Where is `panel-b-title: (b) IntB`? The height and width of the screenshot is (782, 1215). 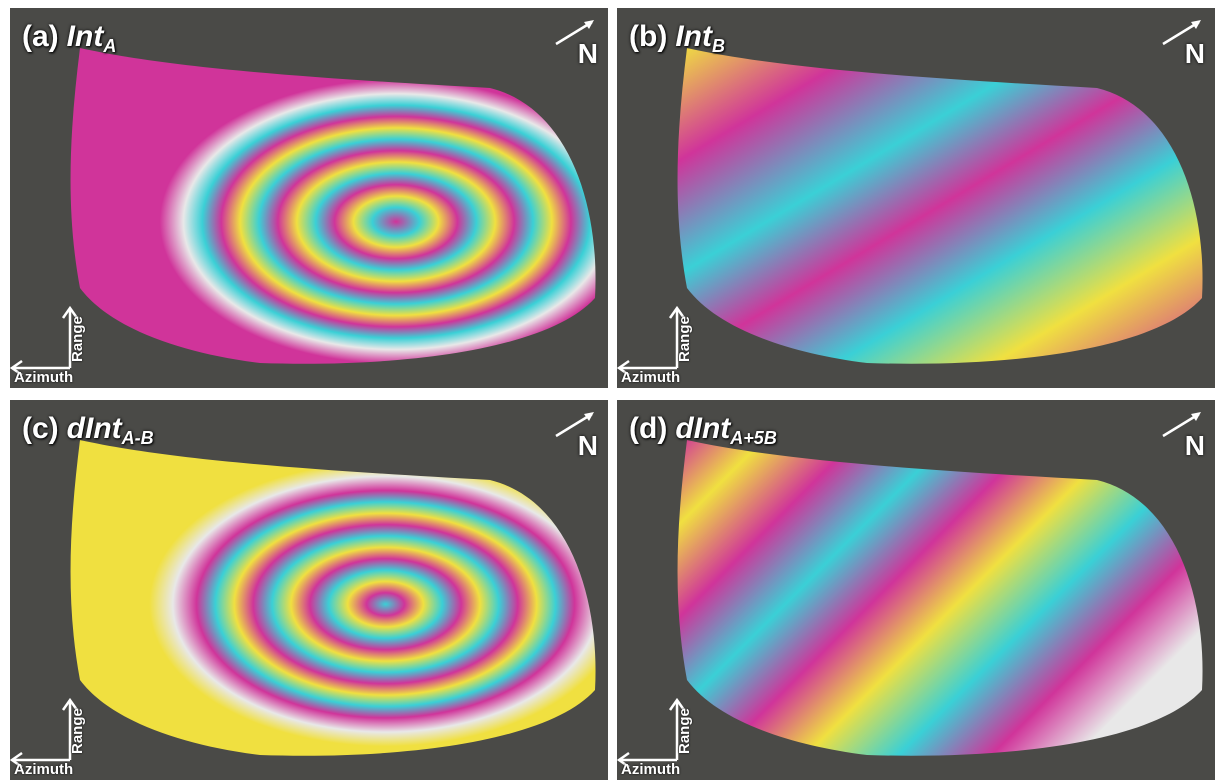
panel-b-title: (b) IntB is located at coordinates (677, 38).